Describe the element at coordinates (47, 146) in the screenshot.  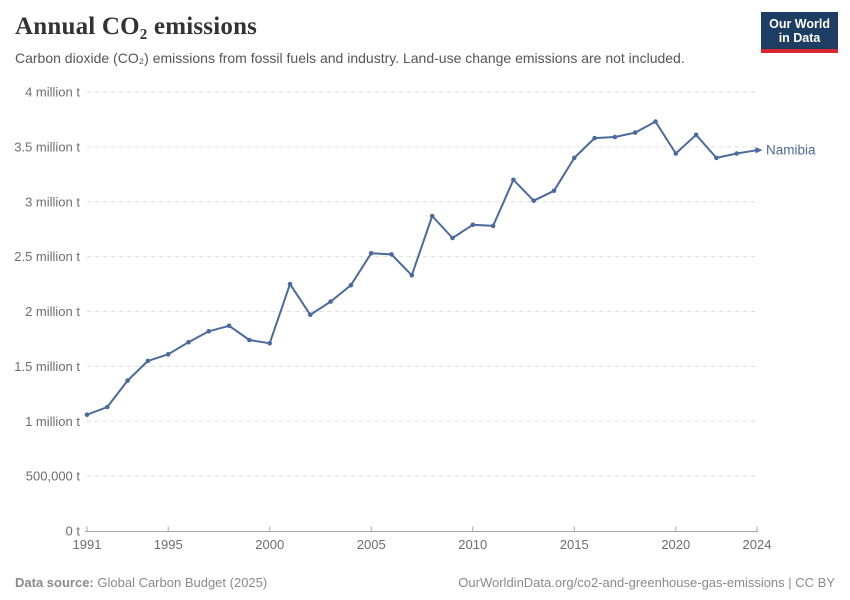
I see `y-axis-tick-label: 3.5 million t` at that location.